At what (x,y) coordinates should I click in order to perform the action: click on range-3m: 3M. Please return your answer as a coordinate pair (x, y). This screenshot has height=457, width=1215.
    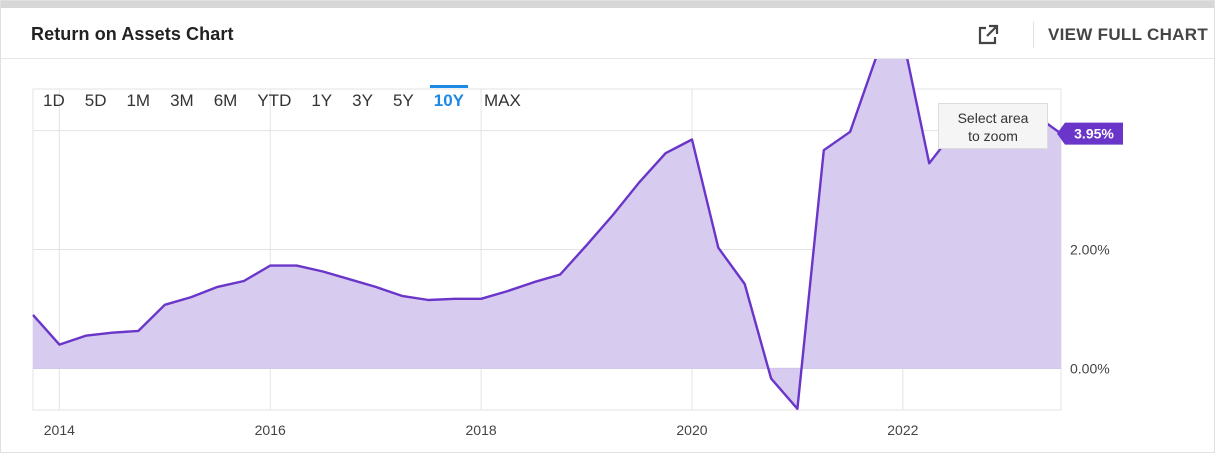
    Looking at the image, I should click on (182, 100).